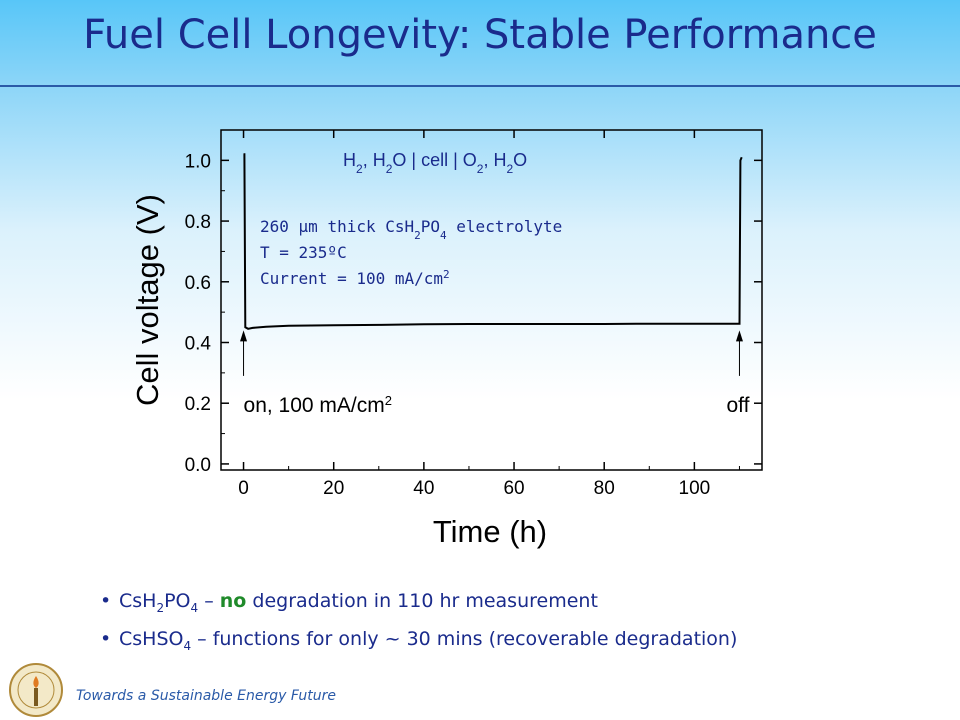  Describe the element at coordinates (198, 161) in the screenshot. I see `y-tick-label-1: 1.0` at that location.